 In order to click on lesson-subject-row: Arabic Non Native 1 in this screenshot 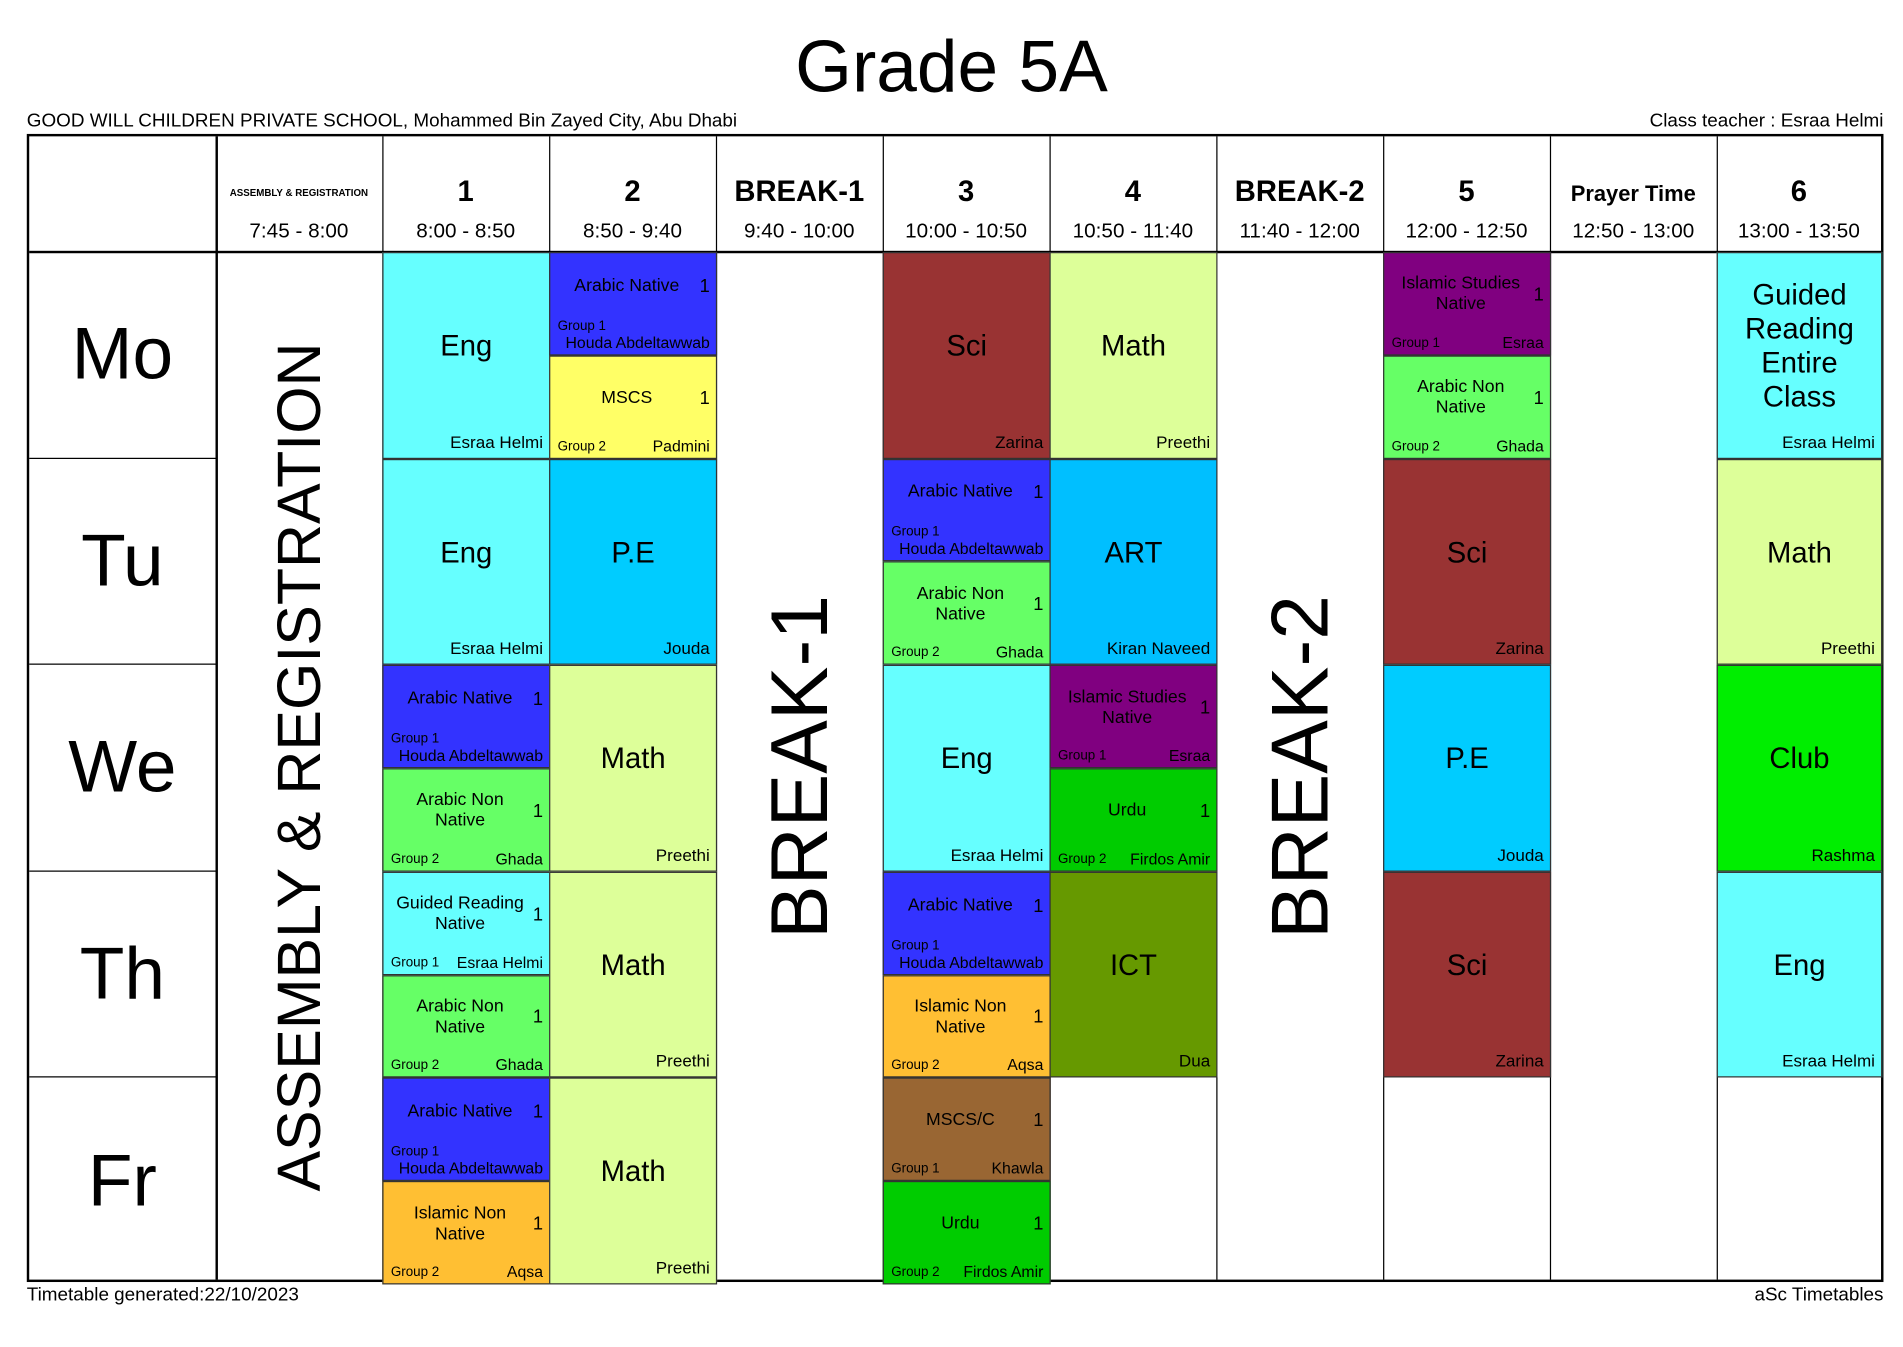, I will do `click(467, 1017)`.